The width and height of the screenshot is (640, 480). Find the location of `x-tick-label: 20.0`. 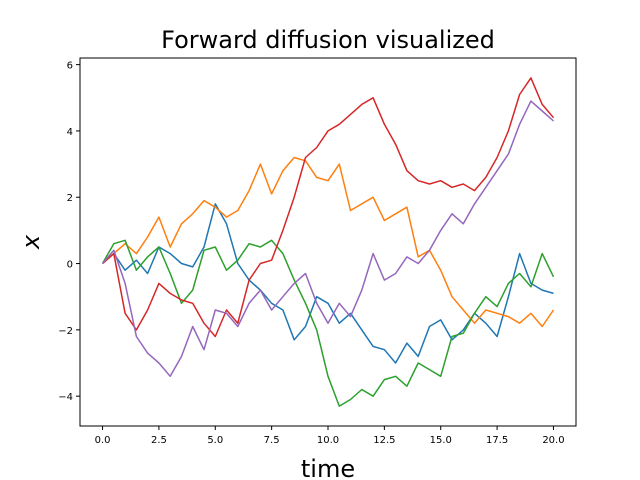

x-tick-label: 20.0 is located at coordinates (553, 440).